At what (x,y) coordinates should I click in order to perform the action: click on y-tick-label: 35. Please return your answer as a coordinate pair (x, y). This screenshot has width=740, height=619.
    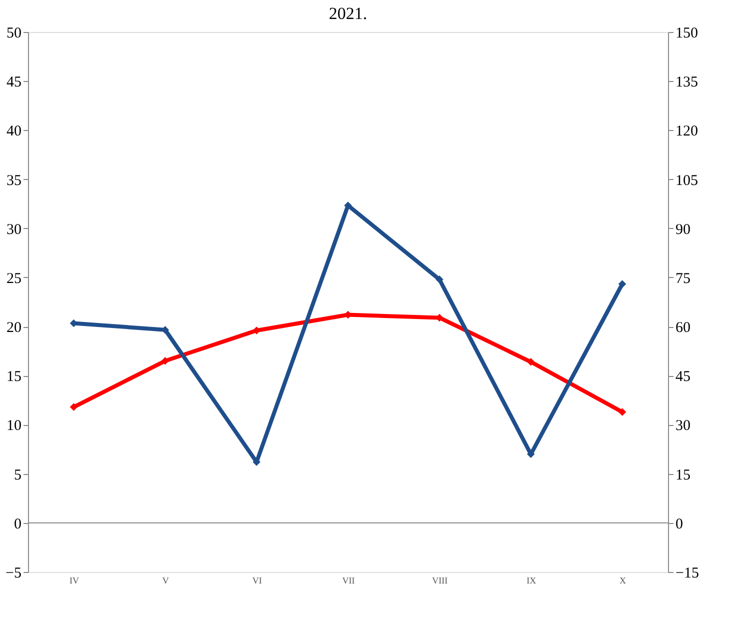
    Looking at the image, I should click on (14, 180).